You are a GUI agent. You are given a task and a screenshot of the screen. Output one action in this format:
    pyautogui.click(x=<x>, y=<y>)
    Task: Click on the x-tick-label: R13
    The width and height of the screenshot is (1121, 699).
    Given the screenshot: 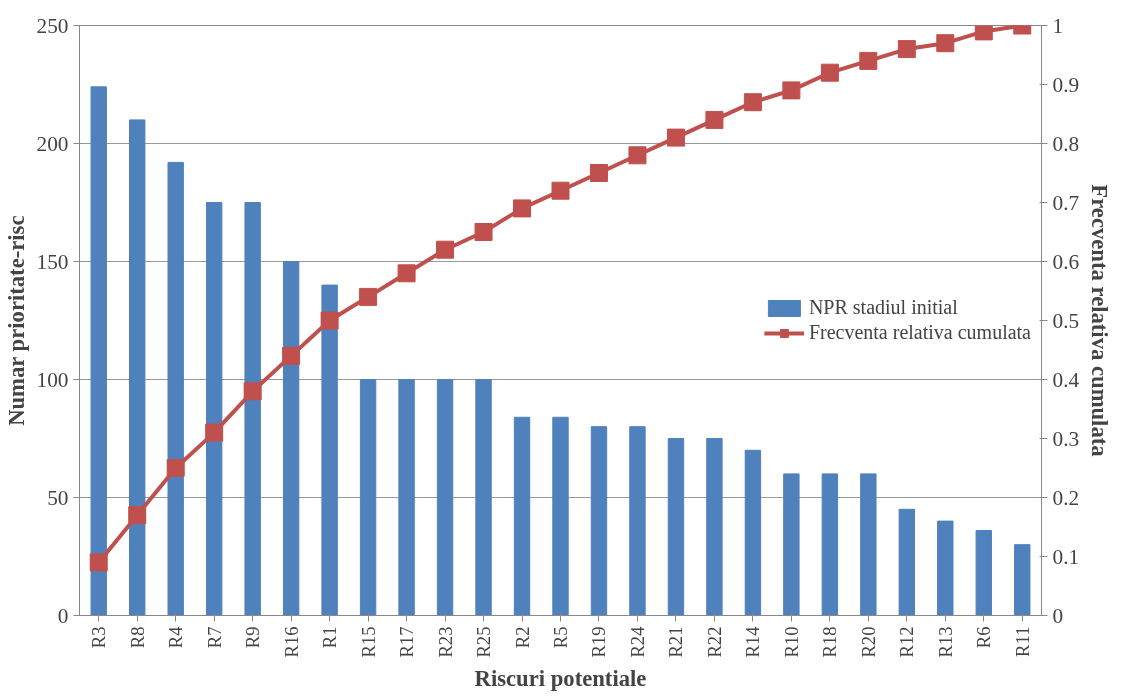 What is the action you would take?
    pyautogui.click(x=945, y=642)
    